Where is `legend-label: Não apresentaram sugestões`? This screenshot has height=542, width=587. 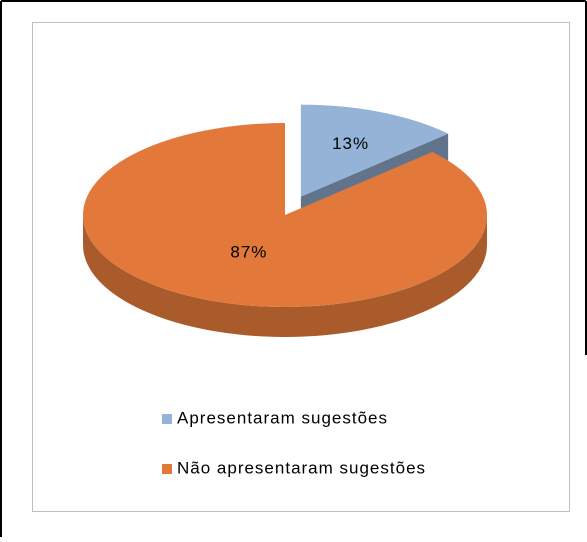 legend-label: Não apresentaram sugestões is located at coordinates (301, 467).